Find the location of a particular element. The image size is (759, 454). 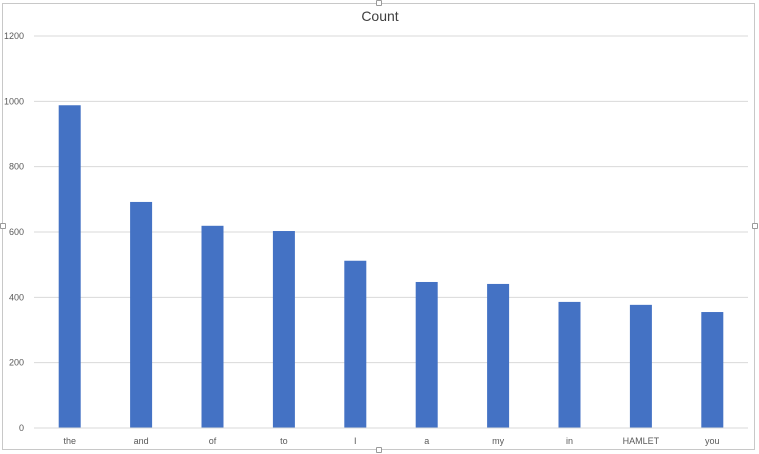

y-tick-label: 1200 is located at coordinates (14, 36).